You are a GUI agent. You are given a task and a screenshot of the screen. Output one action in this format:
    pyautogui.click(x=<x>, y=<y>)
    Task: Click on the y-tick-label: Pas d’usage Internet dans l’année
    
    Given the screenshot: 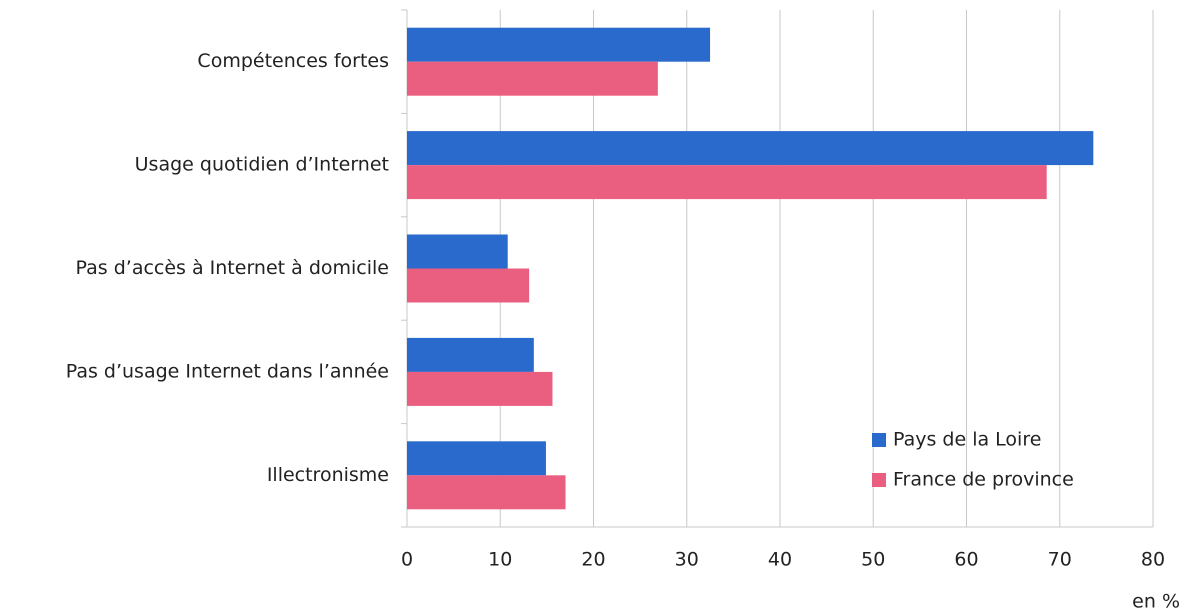 What is the action you would take?
    pyautogui.click(x=227, y=371)
    